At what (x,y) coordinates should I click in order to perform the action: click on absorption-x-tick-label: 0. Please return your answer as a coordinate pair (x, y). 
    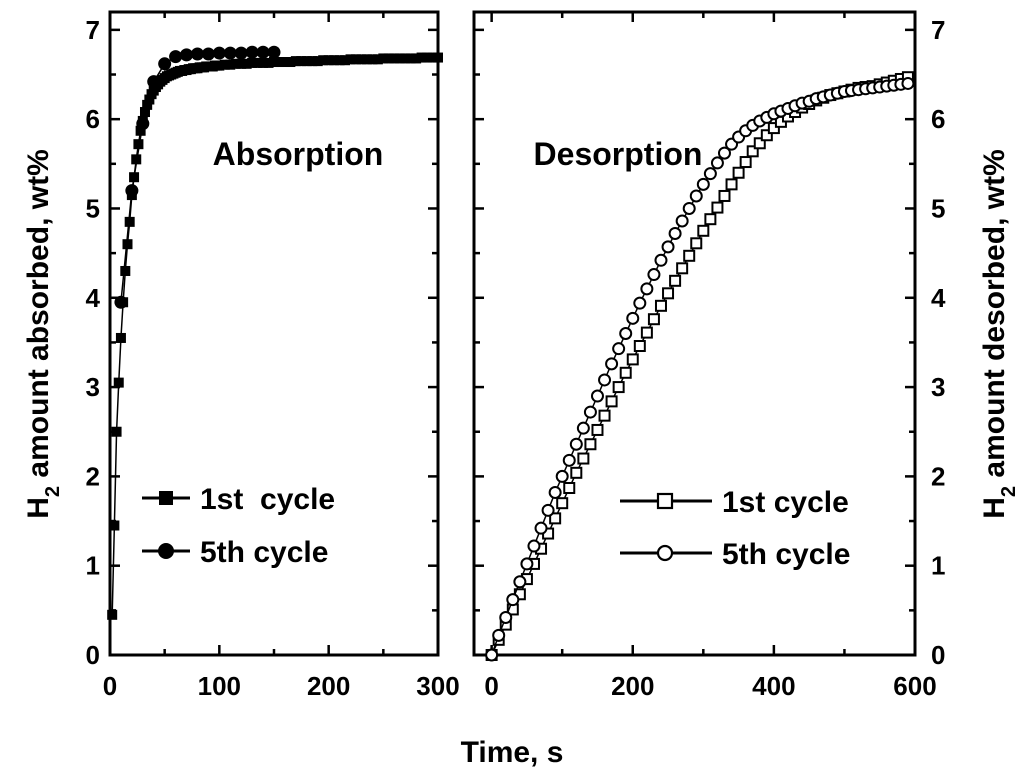
    Looking at the image, I should click on (110, 686).